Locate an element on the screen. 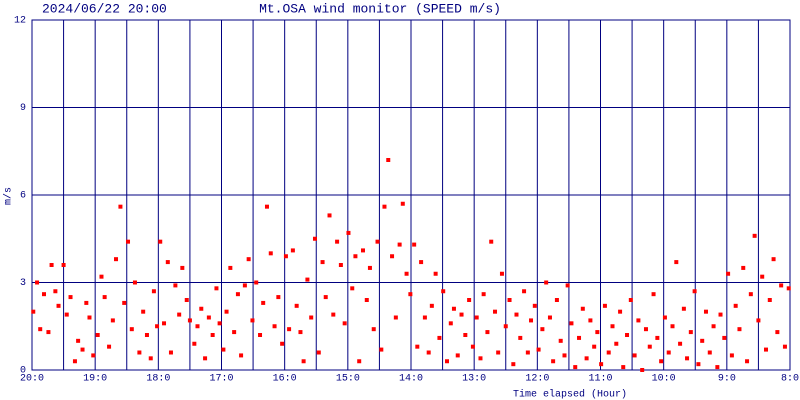 This screenshot has width=800, height=400. y-tick-label: 9 is located at coordinates (23, 108).